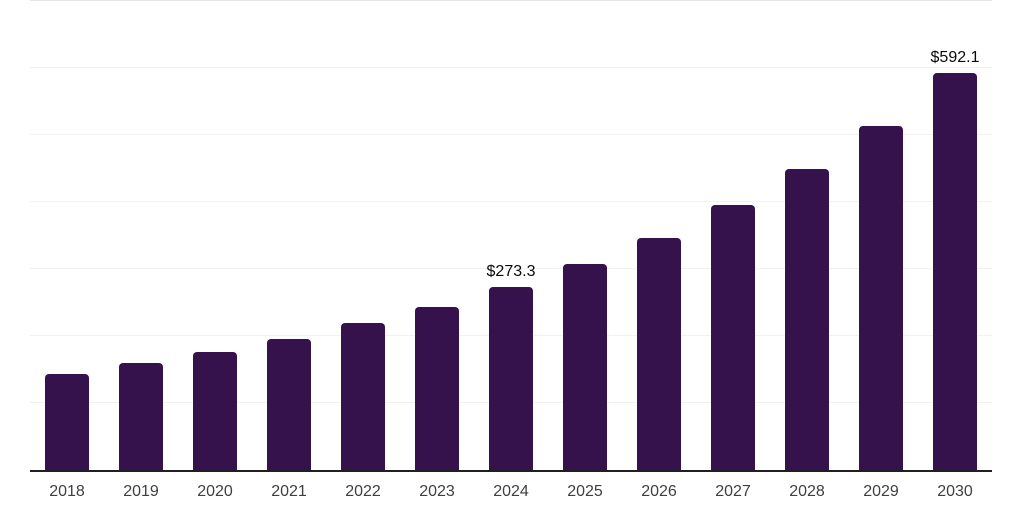  What do you see at coordinates (659, 491) in the screenshot?
I see `x-tick-label-2026: 2026` at bounding box center [659, 491].